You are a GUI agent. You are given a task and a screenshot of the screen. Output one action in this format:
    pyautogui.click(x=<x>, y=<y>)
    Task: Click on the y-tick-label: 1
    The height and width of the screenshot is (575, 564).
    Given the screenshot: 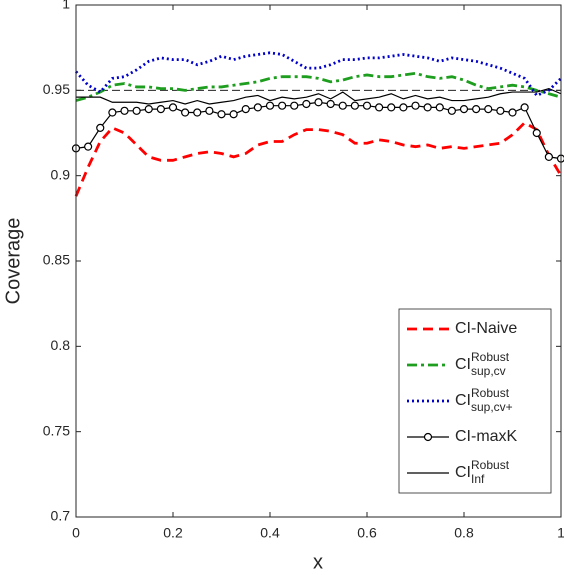 What is the action you would take?
    pyautogui.click(x=66, y=6)
    